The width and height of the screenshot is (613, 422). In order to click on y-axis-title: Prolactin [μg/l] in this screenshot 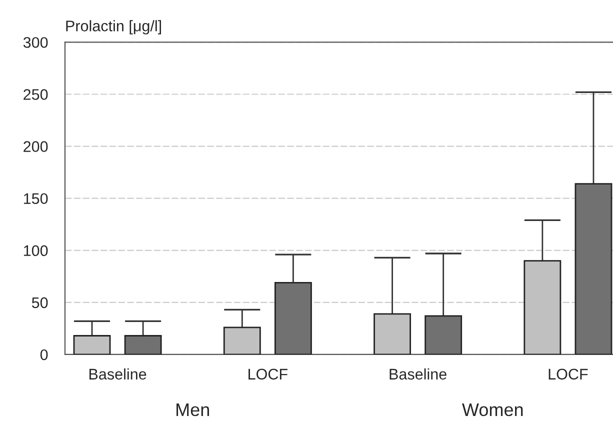, I will do `click(113, 27)`.